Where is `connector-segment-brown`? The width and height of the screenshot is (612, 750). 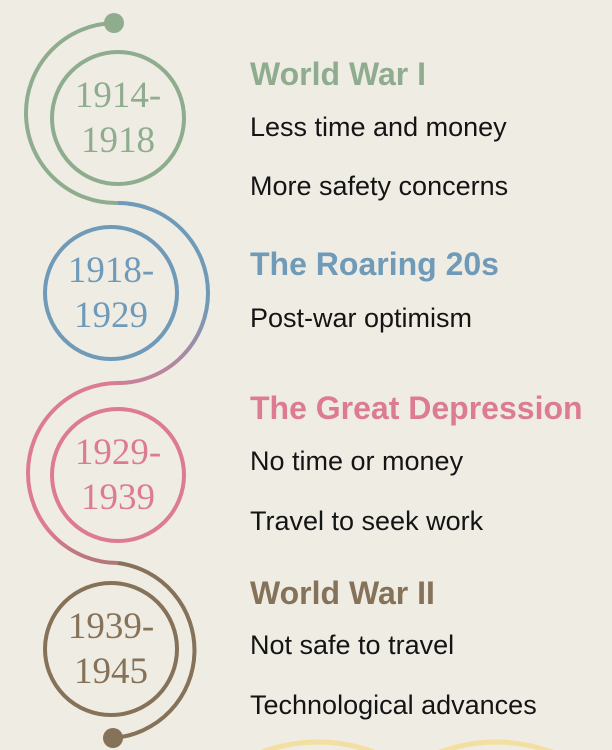
connector-segment-brown is located at coordinates (154, 650).